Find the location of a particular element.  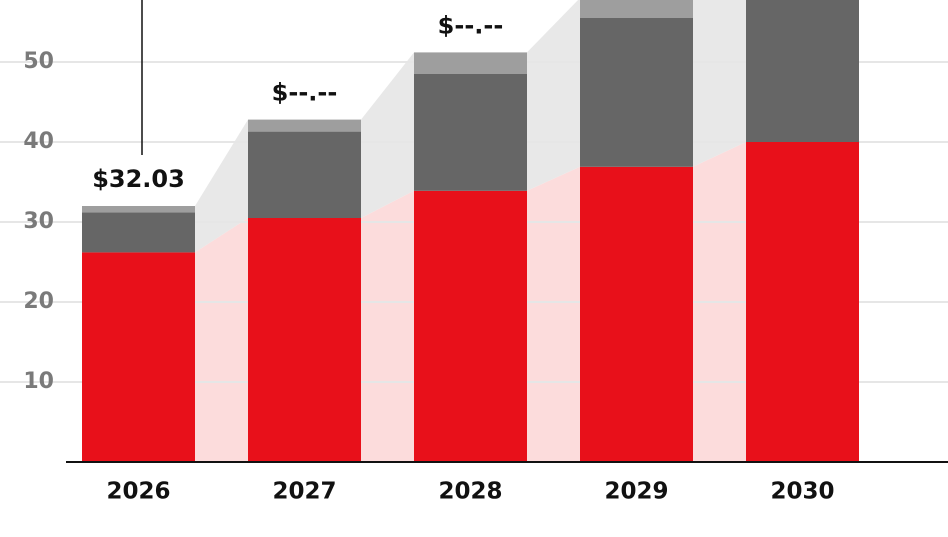

x-tick-label: 2029 is located at coordinates (636, 492).